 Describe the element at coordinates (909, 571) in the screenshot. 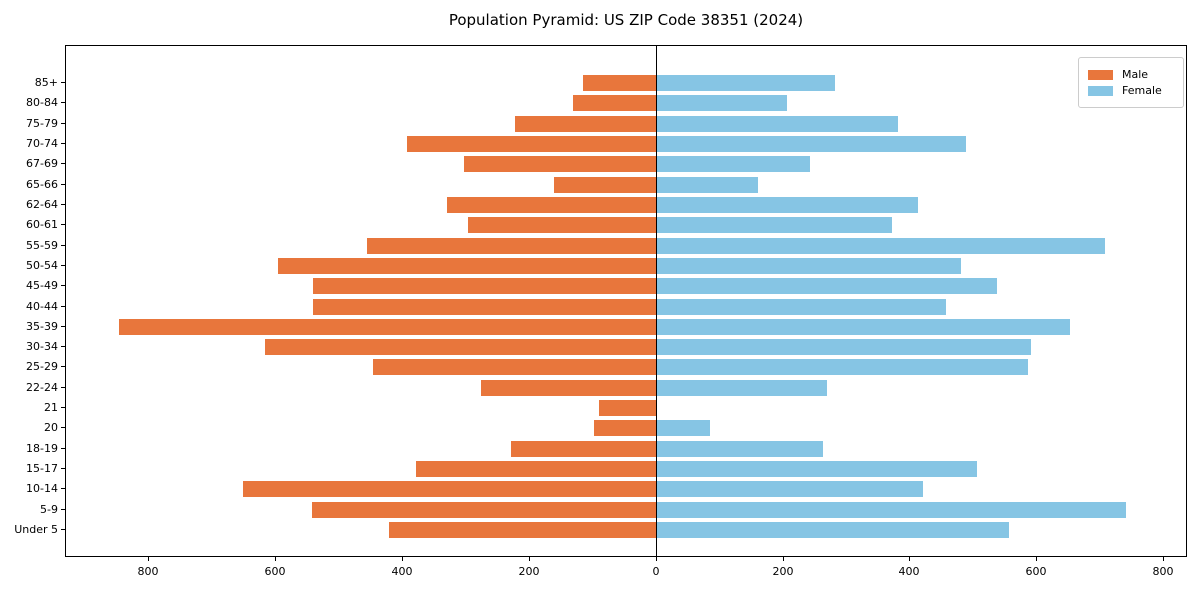

I see `x-axis-label-400-6: 400` at that location.